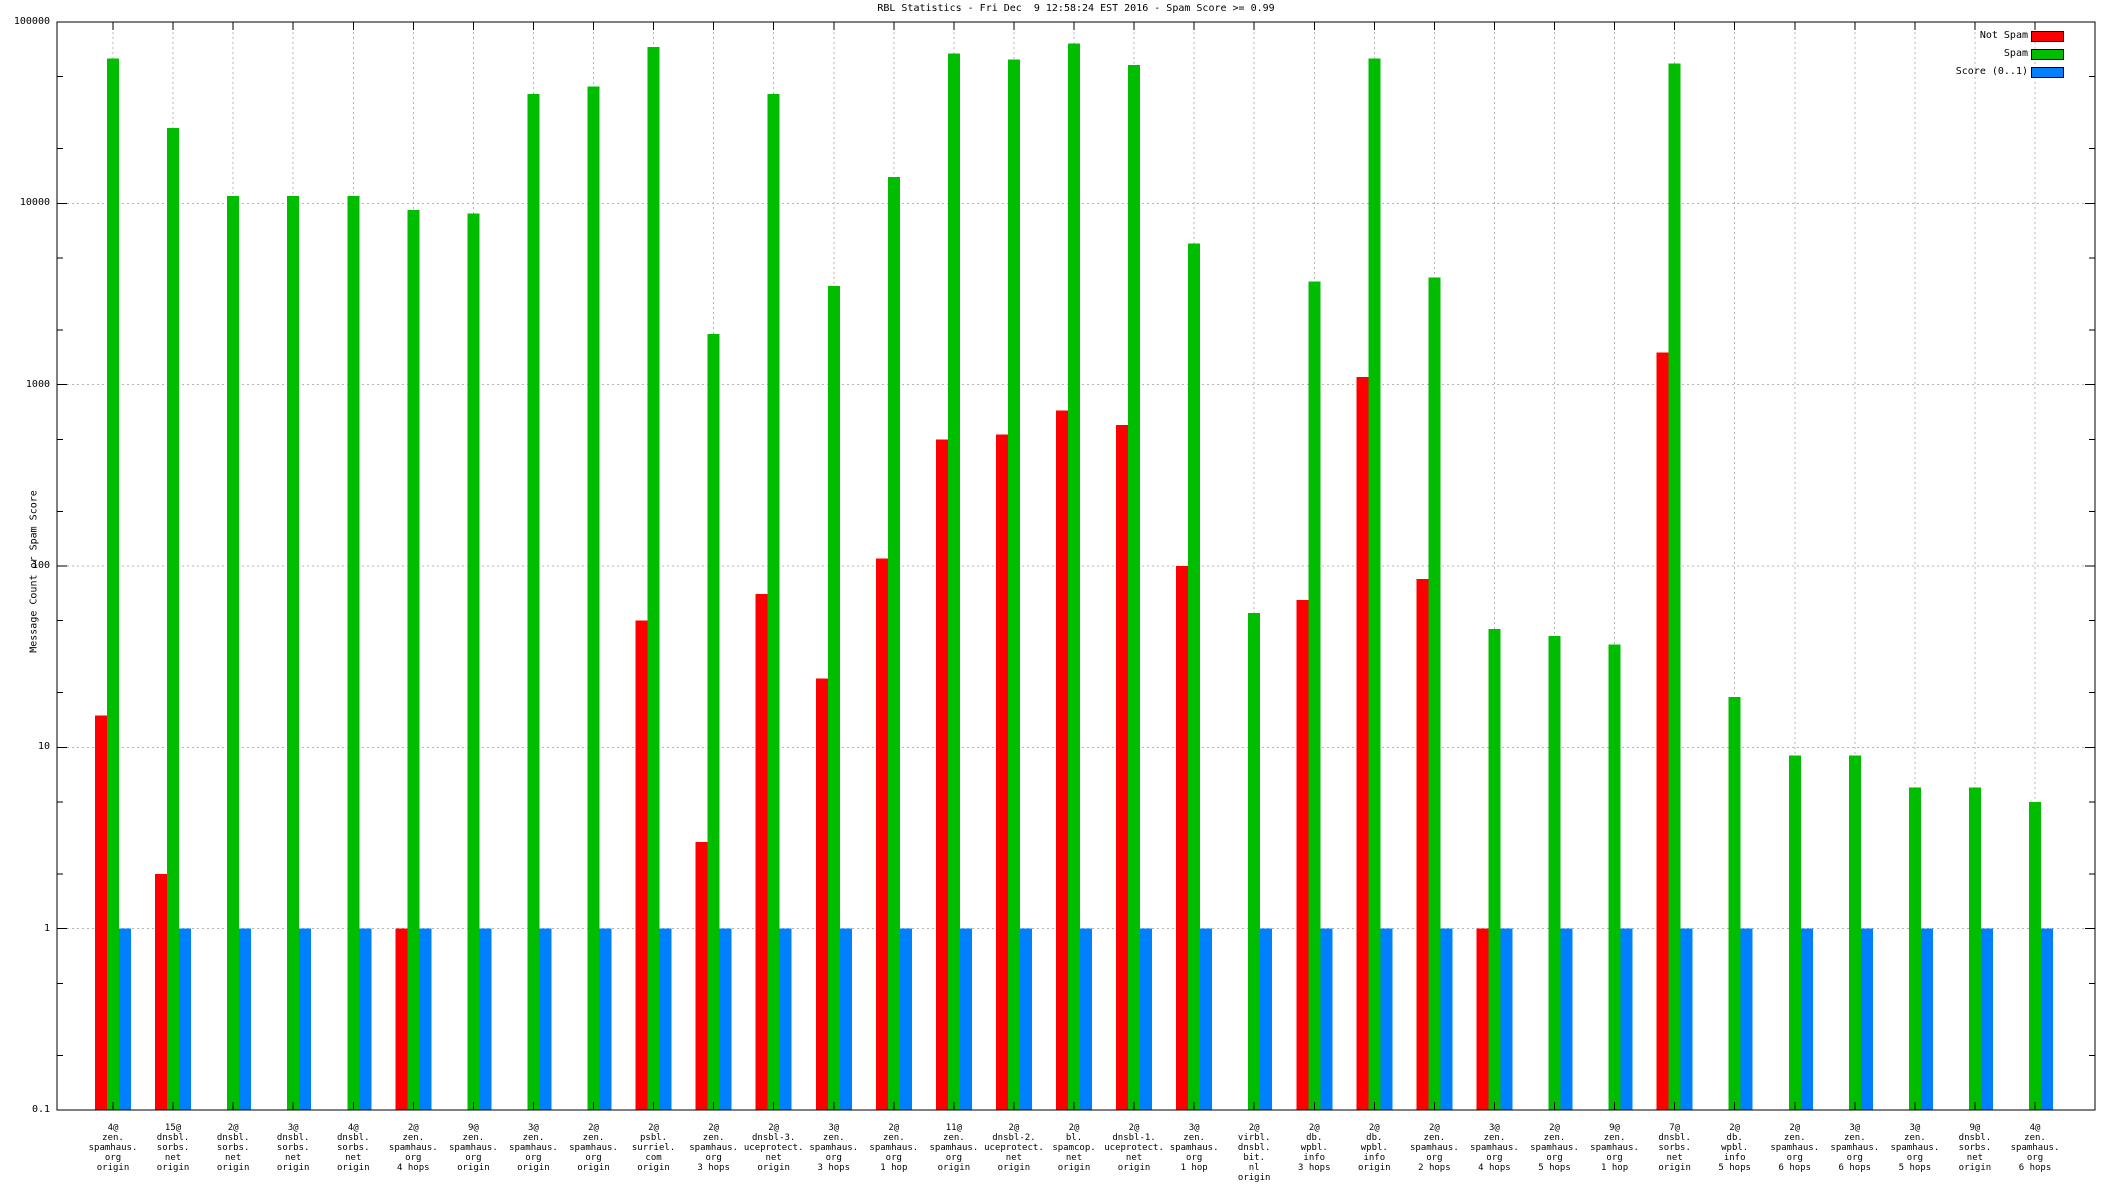 This screenshot has height=1188, width=2112. Describe the element at coordinates (894, 1148) in the screenshot. I see `x-category-label: 2@ zen. spamhaus. org 1 hop` at that location.